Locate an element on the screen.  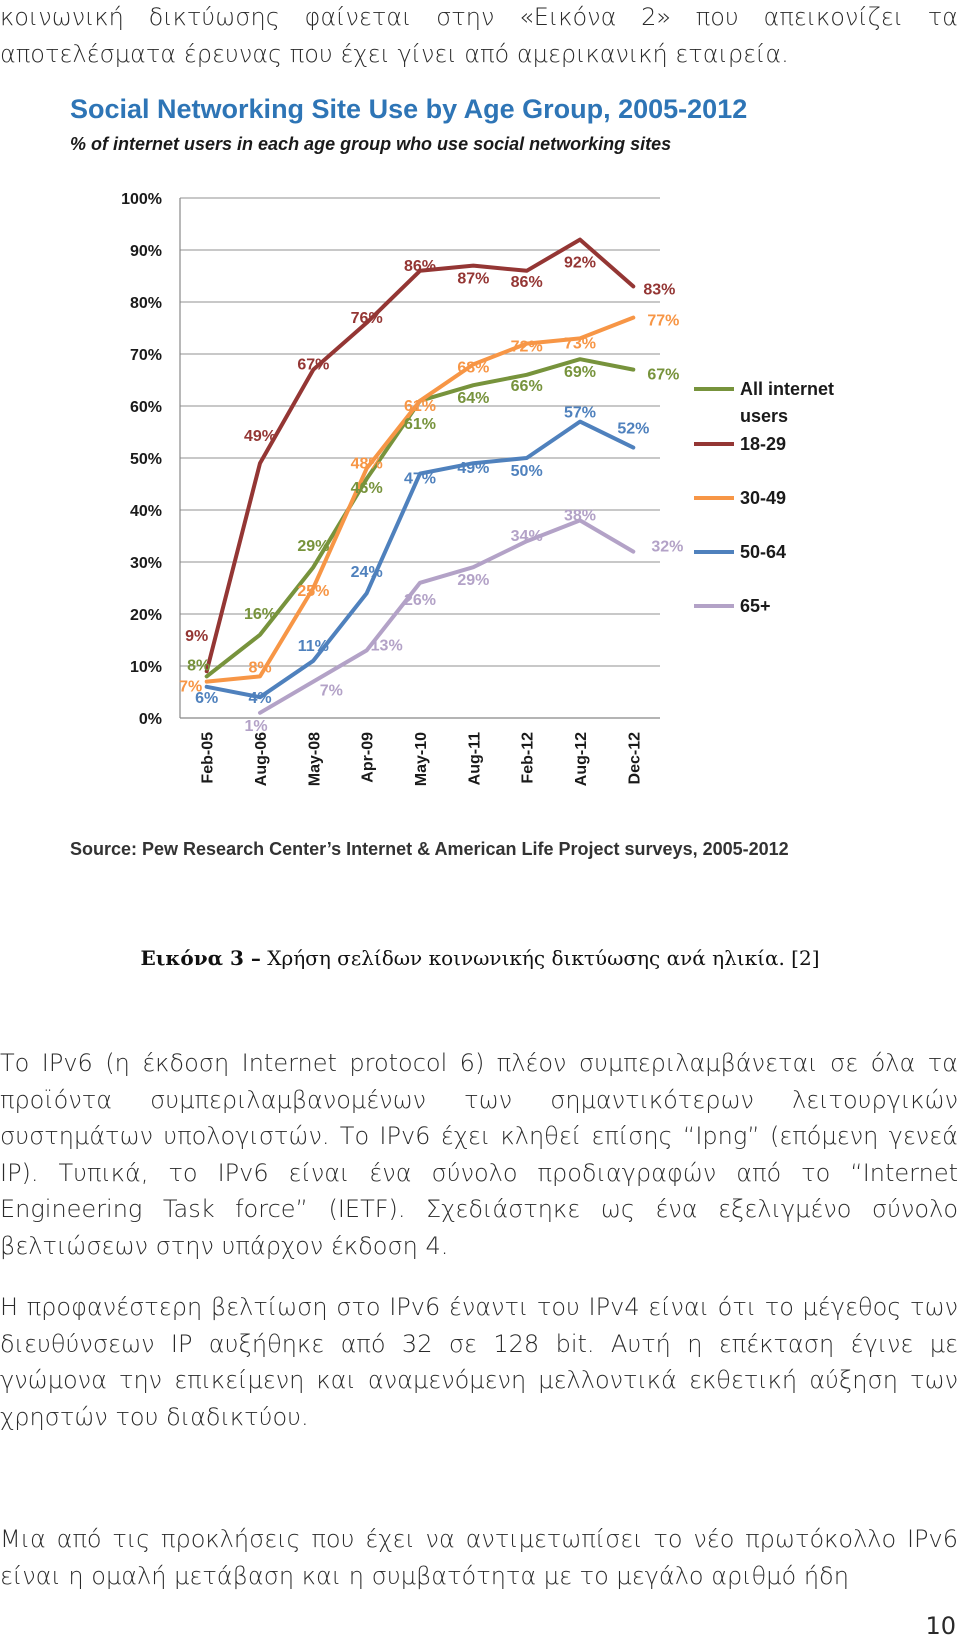
y-tick-label: 20% is located at coordinates (146, 615).